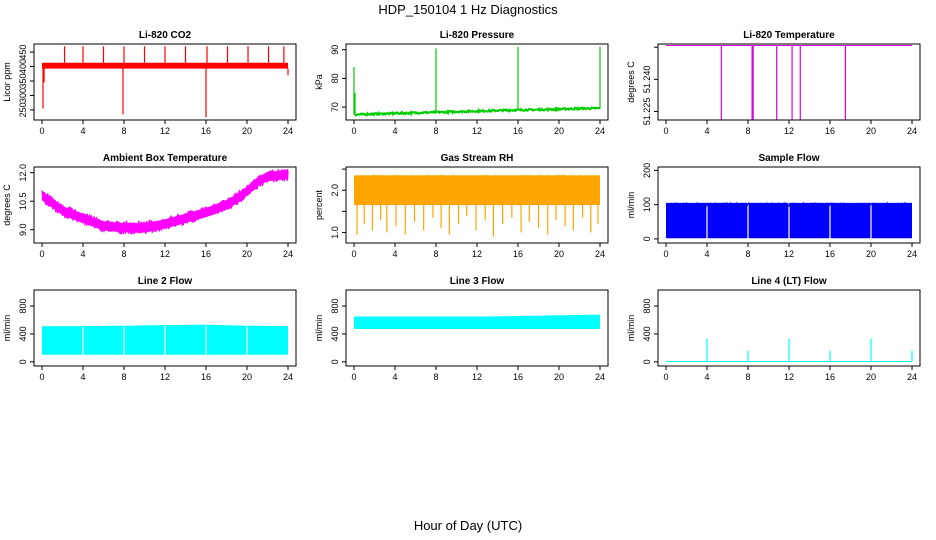  I want to click on y-tick-label: 51.225, so click(647, 112).